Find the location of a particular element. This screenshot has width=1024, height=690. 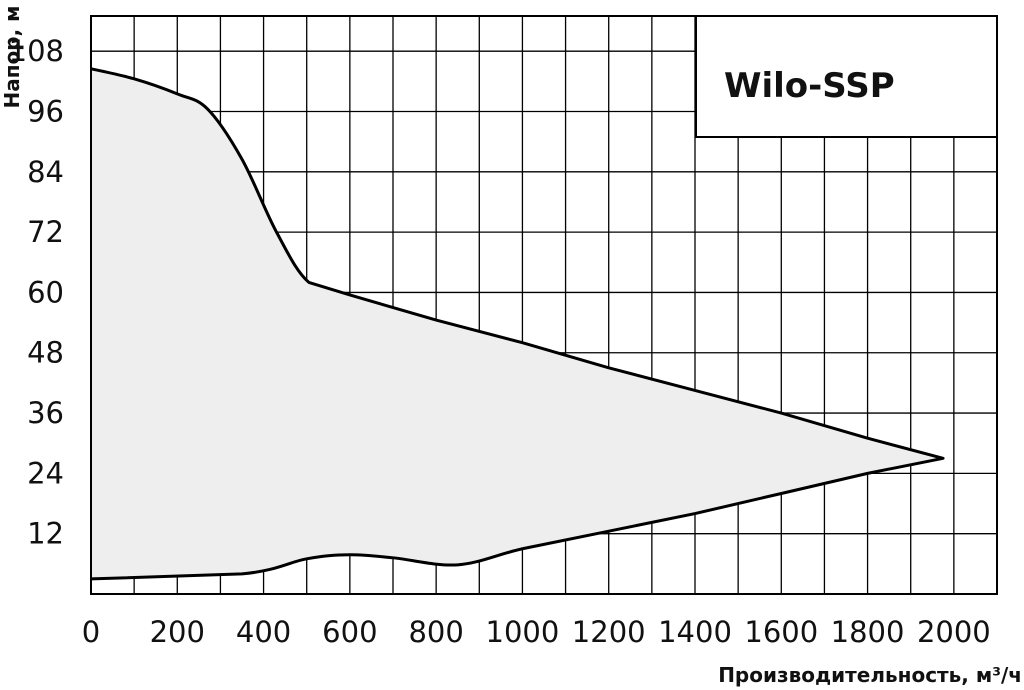

legend: Wilo-SSP is located at coordinates (846, 76).